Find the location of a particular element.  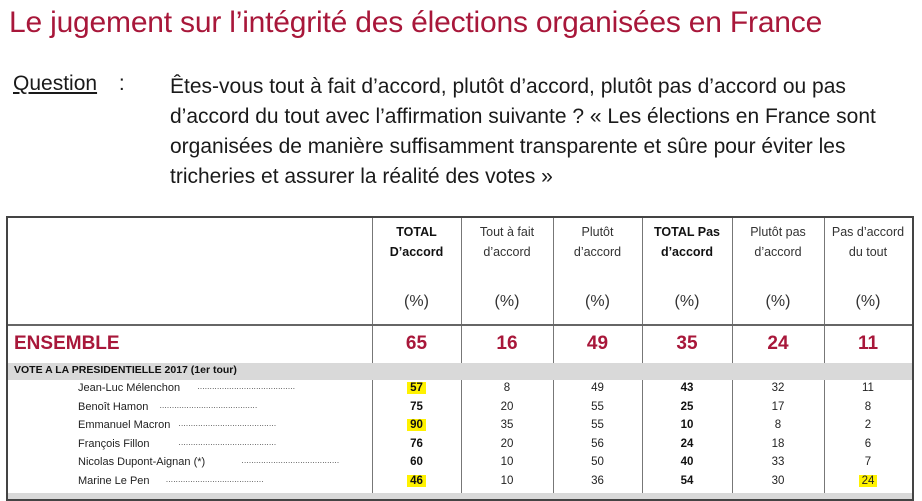

ensemble-value: 35 is located at coordinates (687, 343).